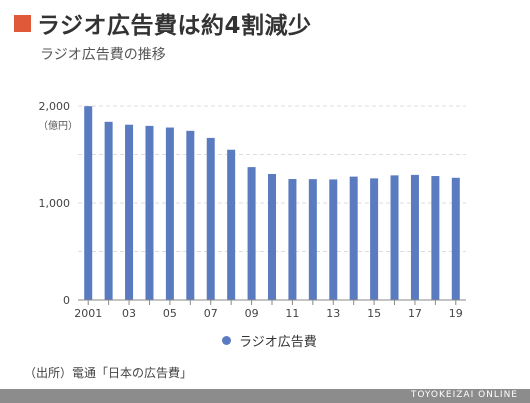 The width and height of the screenshot is (530, 403). Describe the element at coordinates (129, 313) in the screenshot. I see `x-tick-label: 03` at that location.